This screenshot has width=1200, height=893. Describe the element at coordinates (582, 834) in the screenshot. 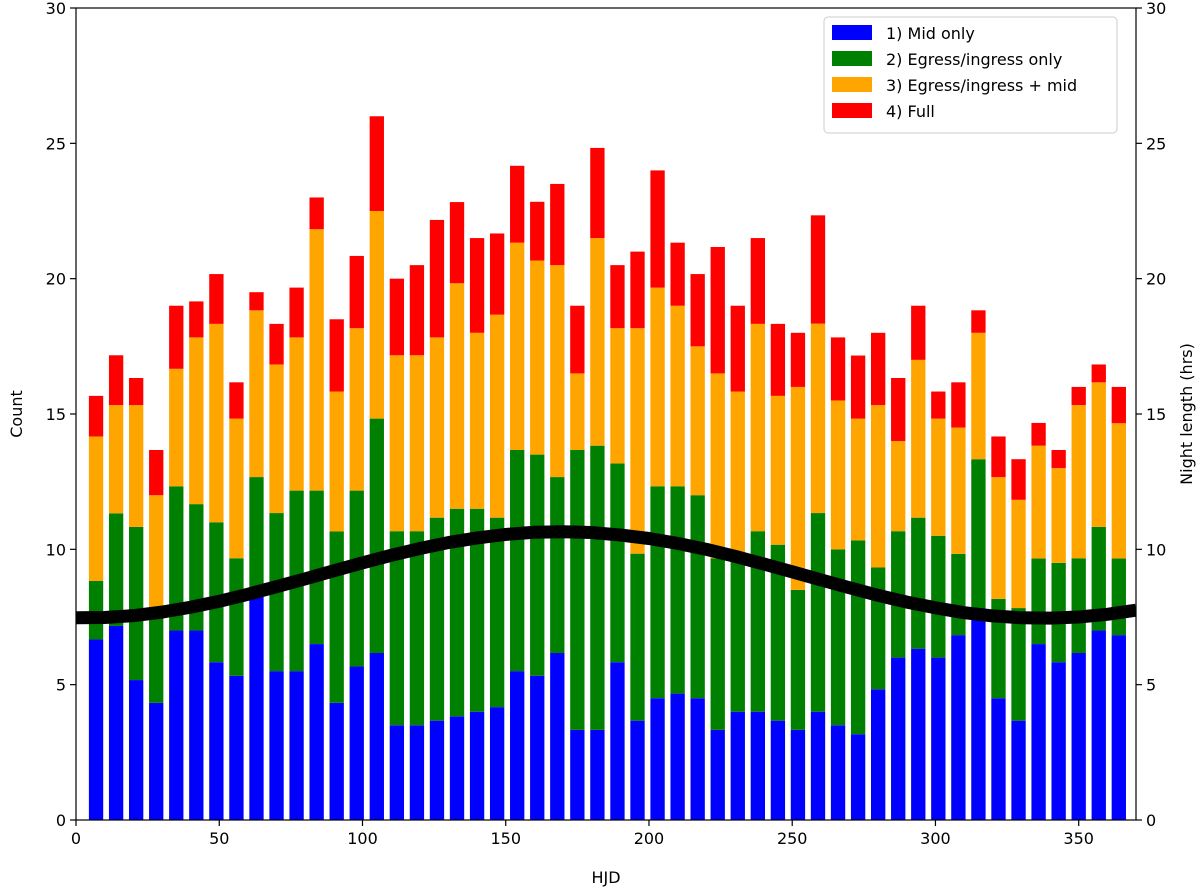

I see `x-axis-ticks: 0 50 100 150 200 250 300 350` at that location.